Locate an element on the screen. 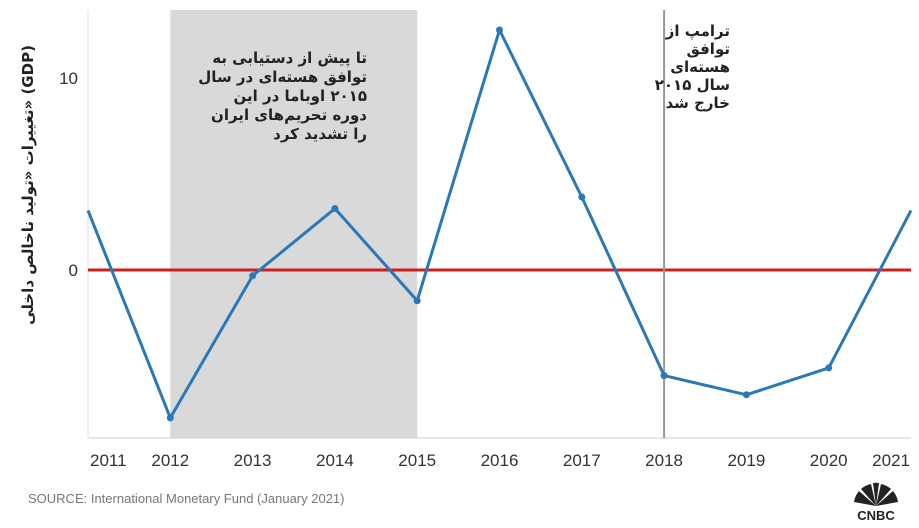  x-tick-label: 2021 is located at coordinates (891, 460).